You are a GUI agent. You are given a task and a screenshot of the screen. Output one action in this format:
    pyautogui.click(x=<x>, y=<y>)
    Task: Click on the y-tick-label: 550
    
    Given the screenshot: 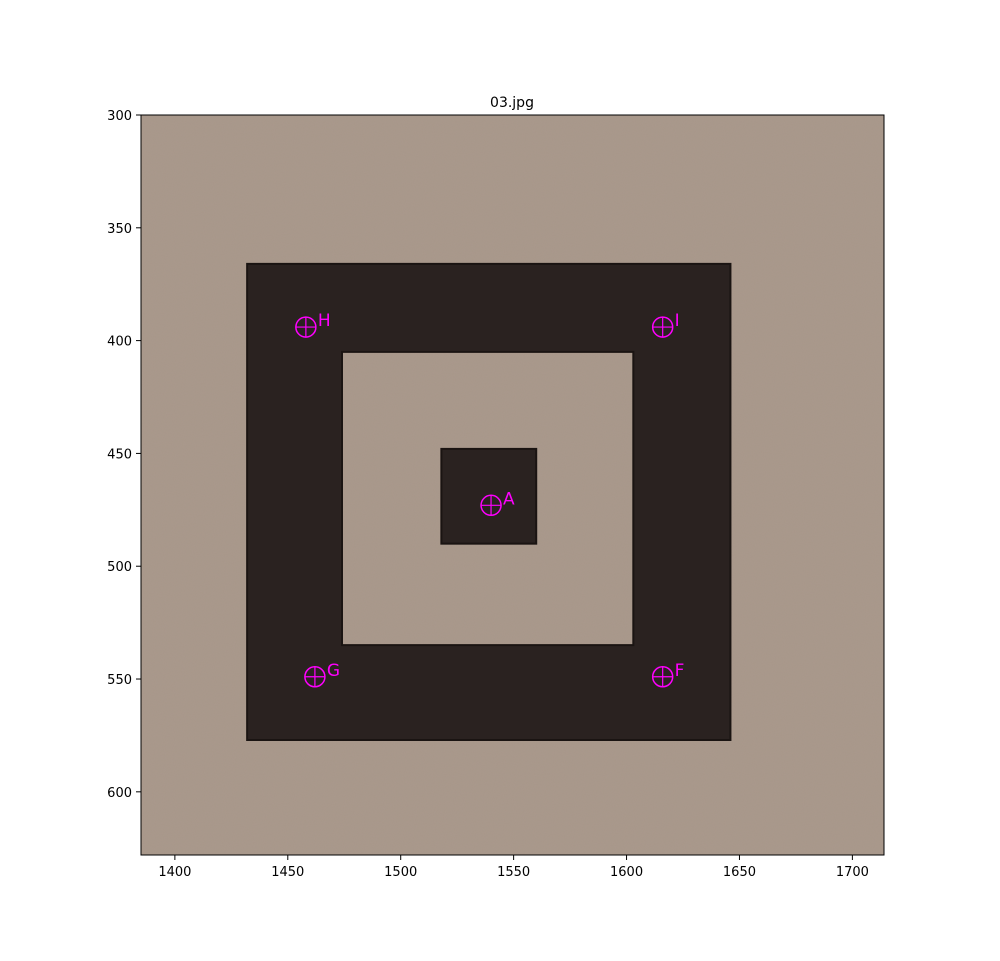 What is the action you would take?
    pyautogui.click(x=119, y=680)
    